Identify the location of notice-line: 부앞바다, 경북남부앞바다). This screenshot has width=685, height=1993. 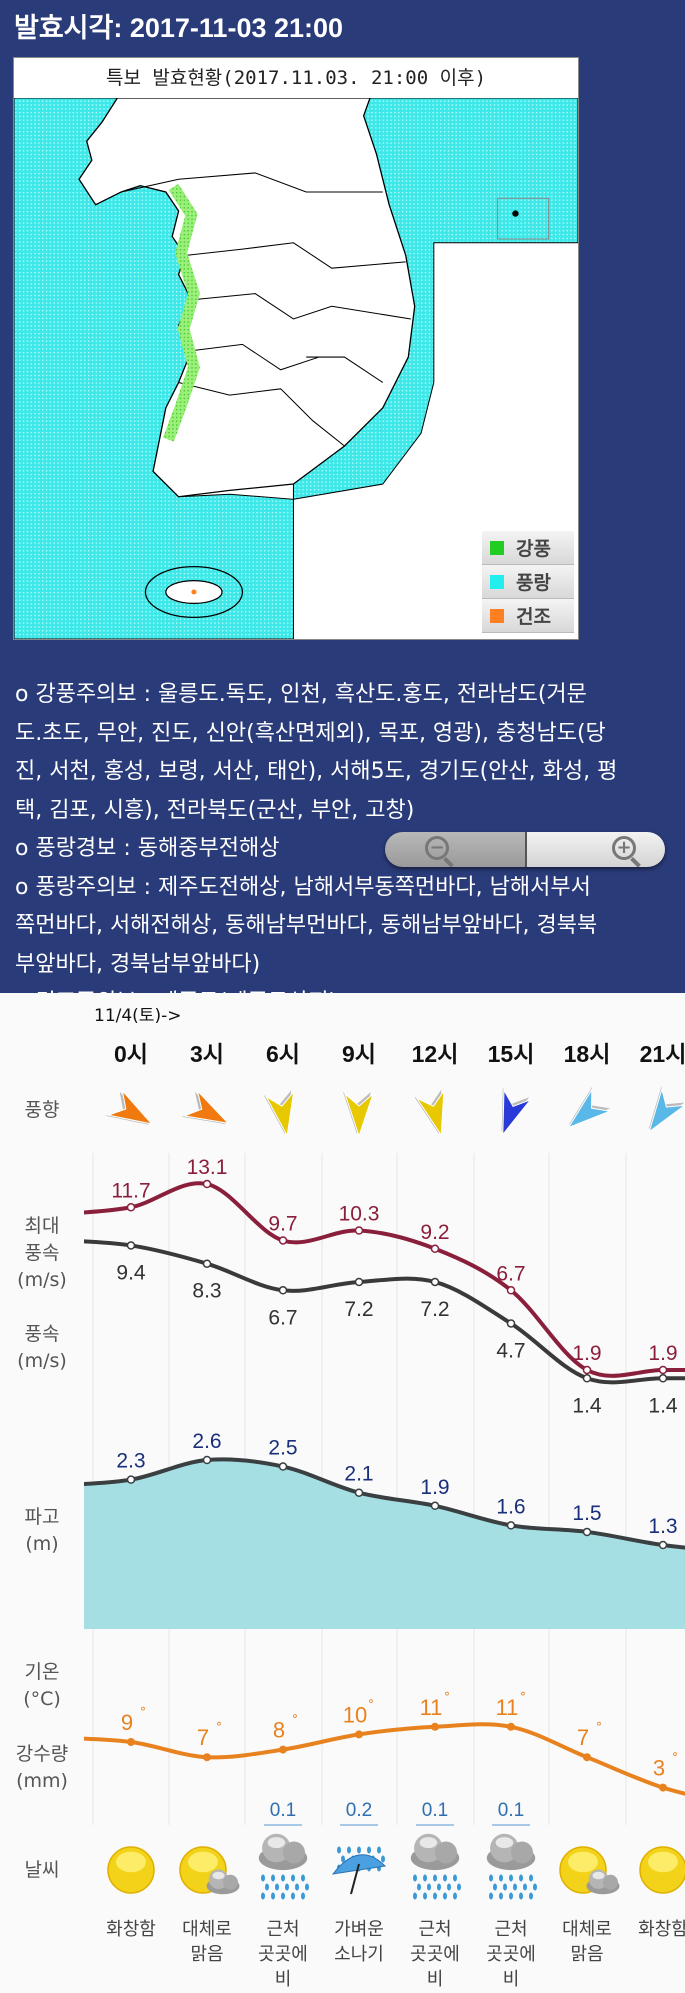
(138, 964).